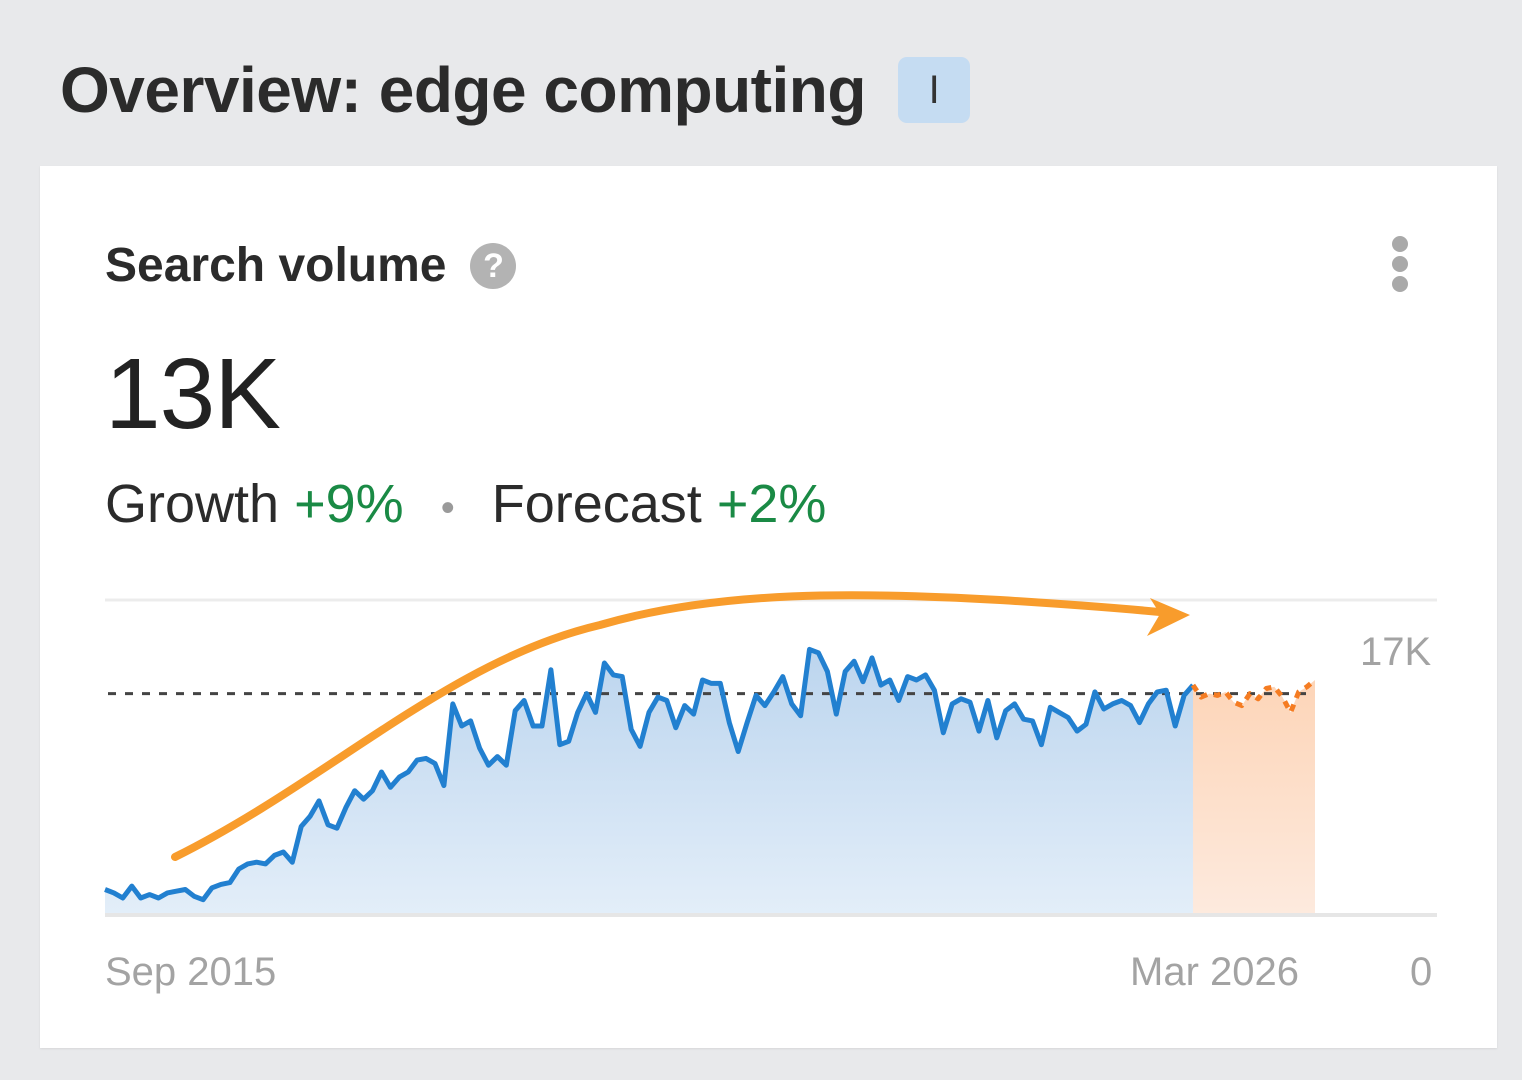 The height and width of the screenshot is (1080, 1522). Describe the element at coordinates (276, 265) in the screenshot. I see `card-title-text: Search volume` at that location.